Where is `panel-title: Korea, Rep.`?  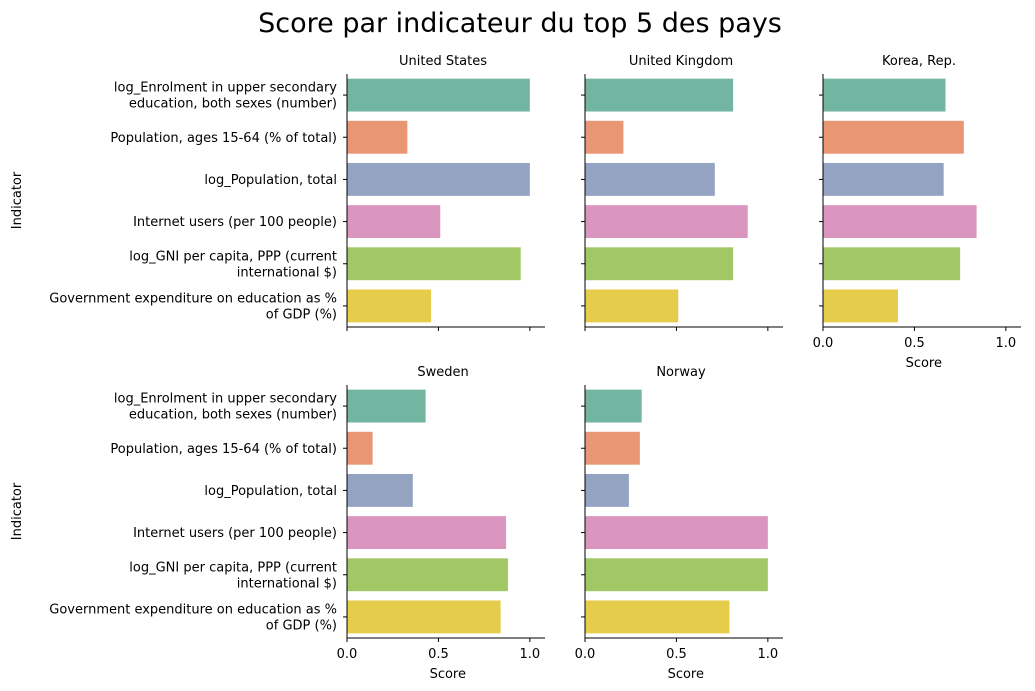
panel-title: Korea, Rep. is located at coordinates (919, 61).